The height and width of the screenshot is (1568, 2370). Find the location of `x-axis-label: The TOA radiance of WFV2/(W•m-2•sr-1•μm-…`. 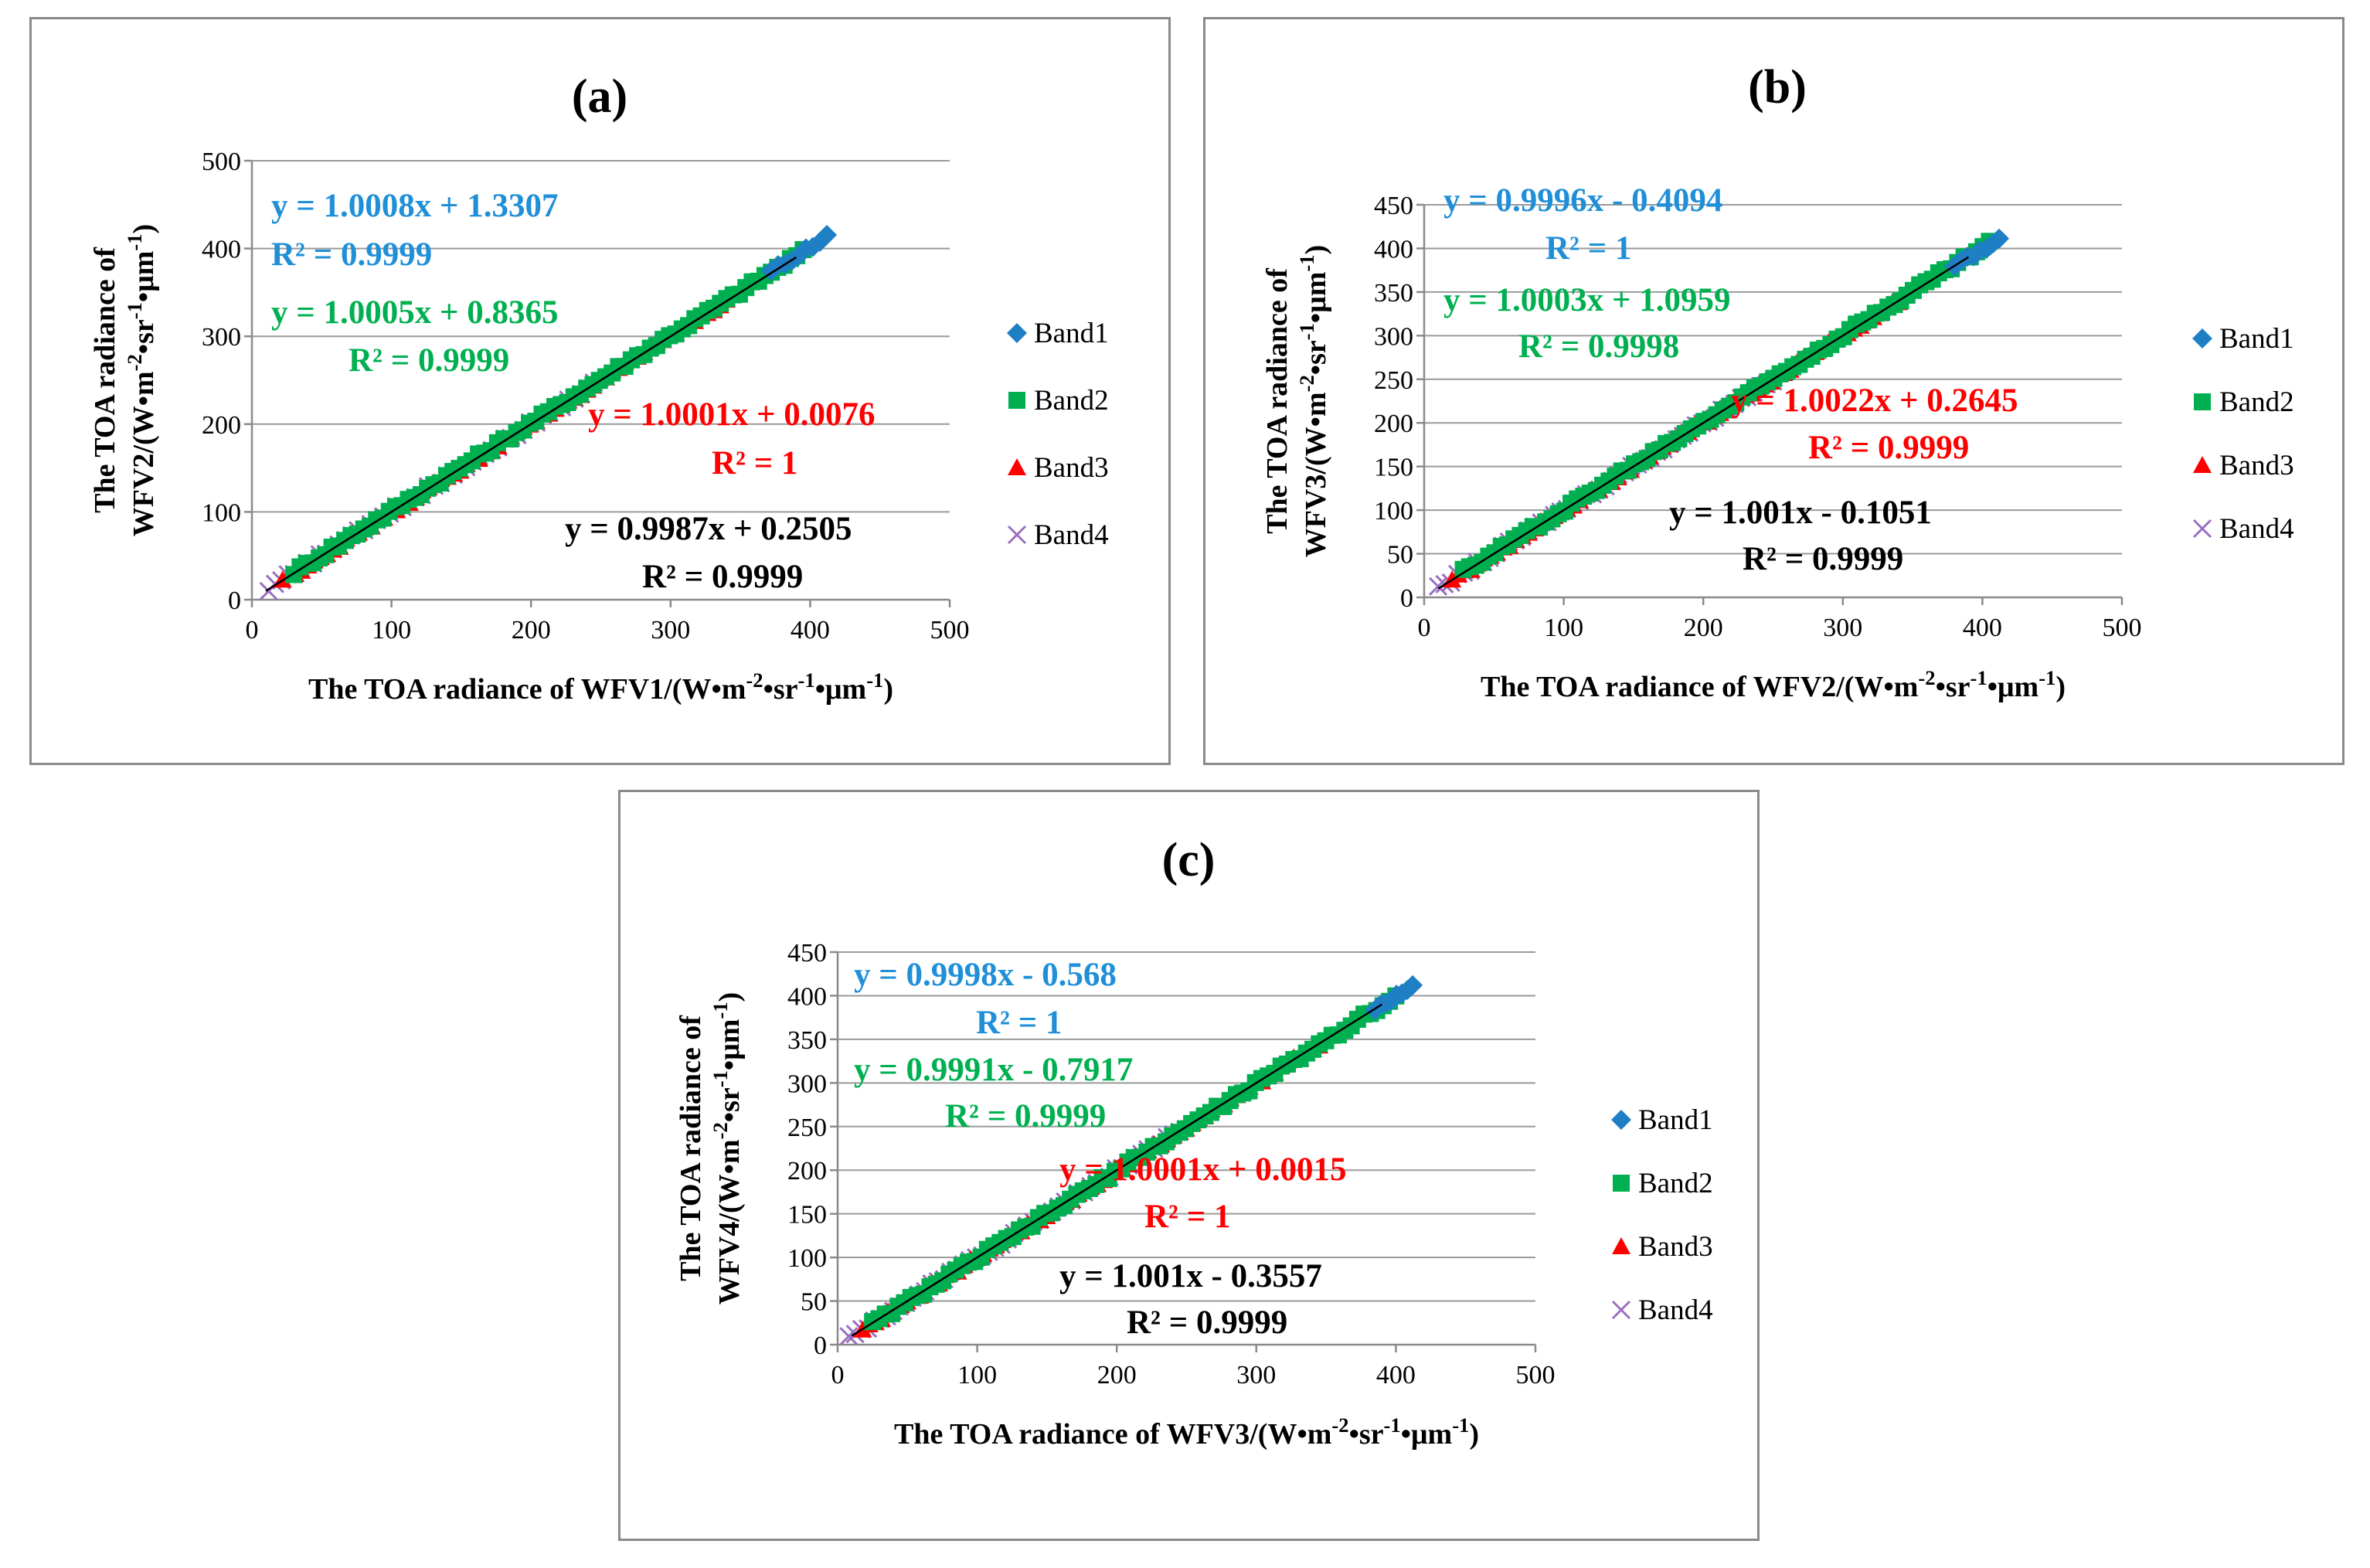

x-axis-label: The TOA radiance of WFV2/(W•m-2•sr-1•μm-… is located at coordinates (1773, 684).